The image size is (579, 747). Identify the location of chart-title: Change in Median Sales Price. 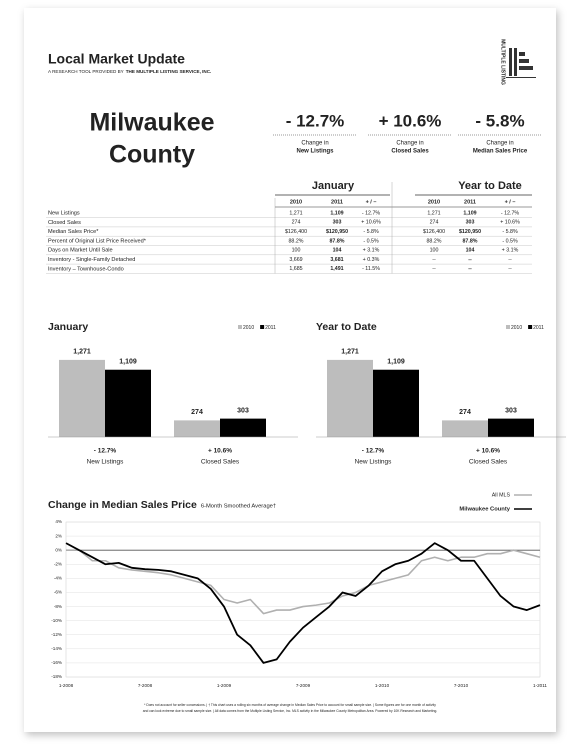
(122, 505).